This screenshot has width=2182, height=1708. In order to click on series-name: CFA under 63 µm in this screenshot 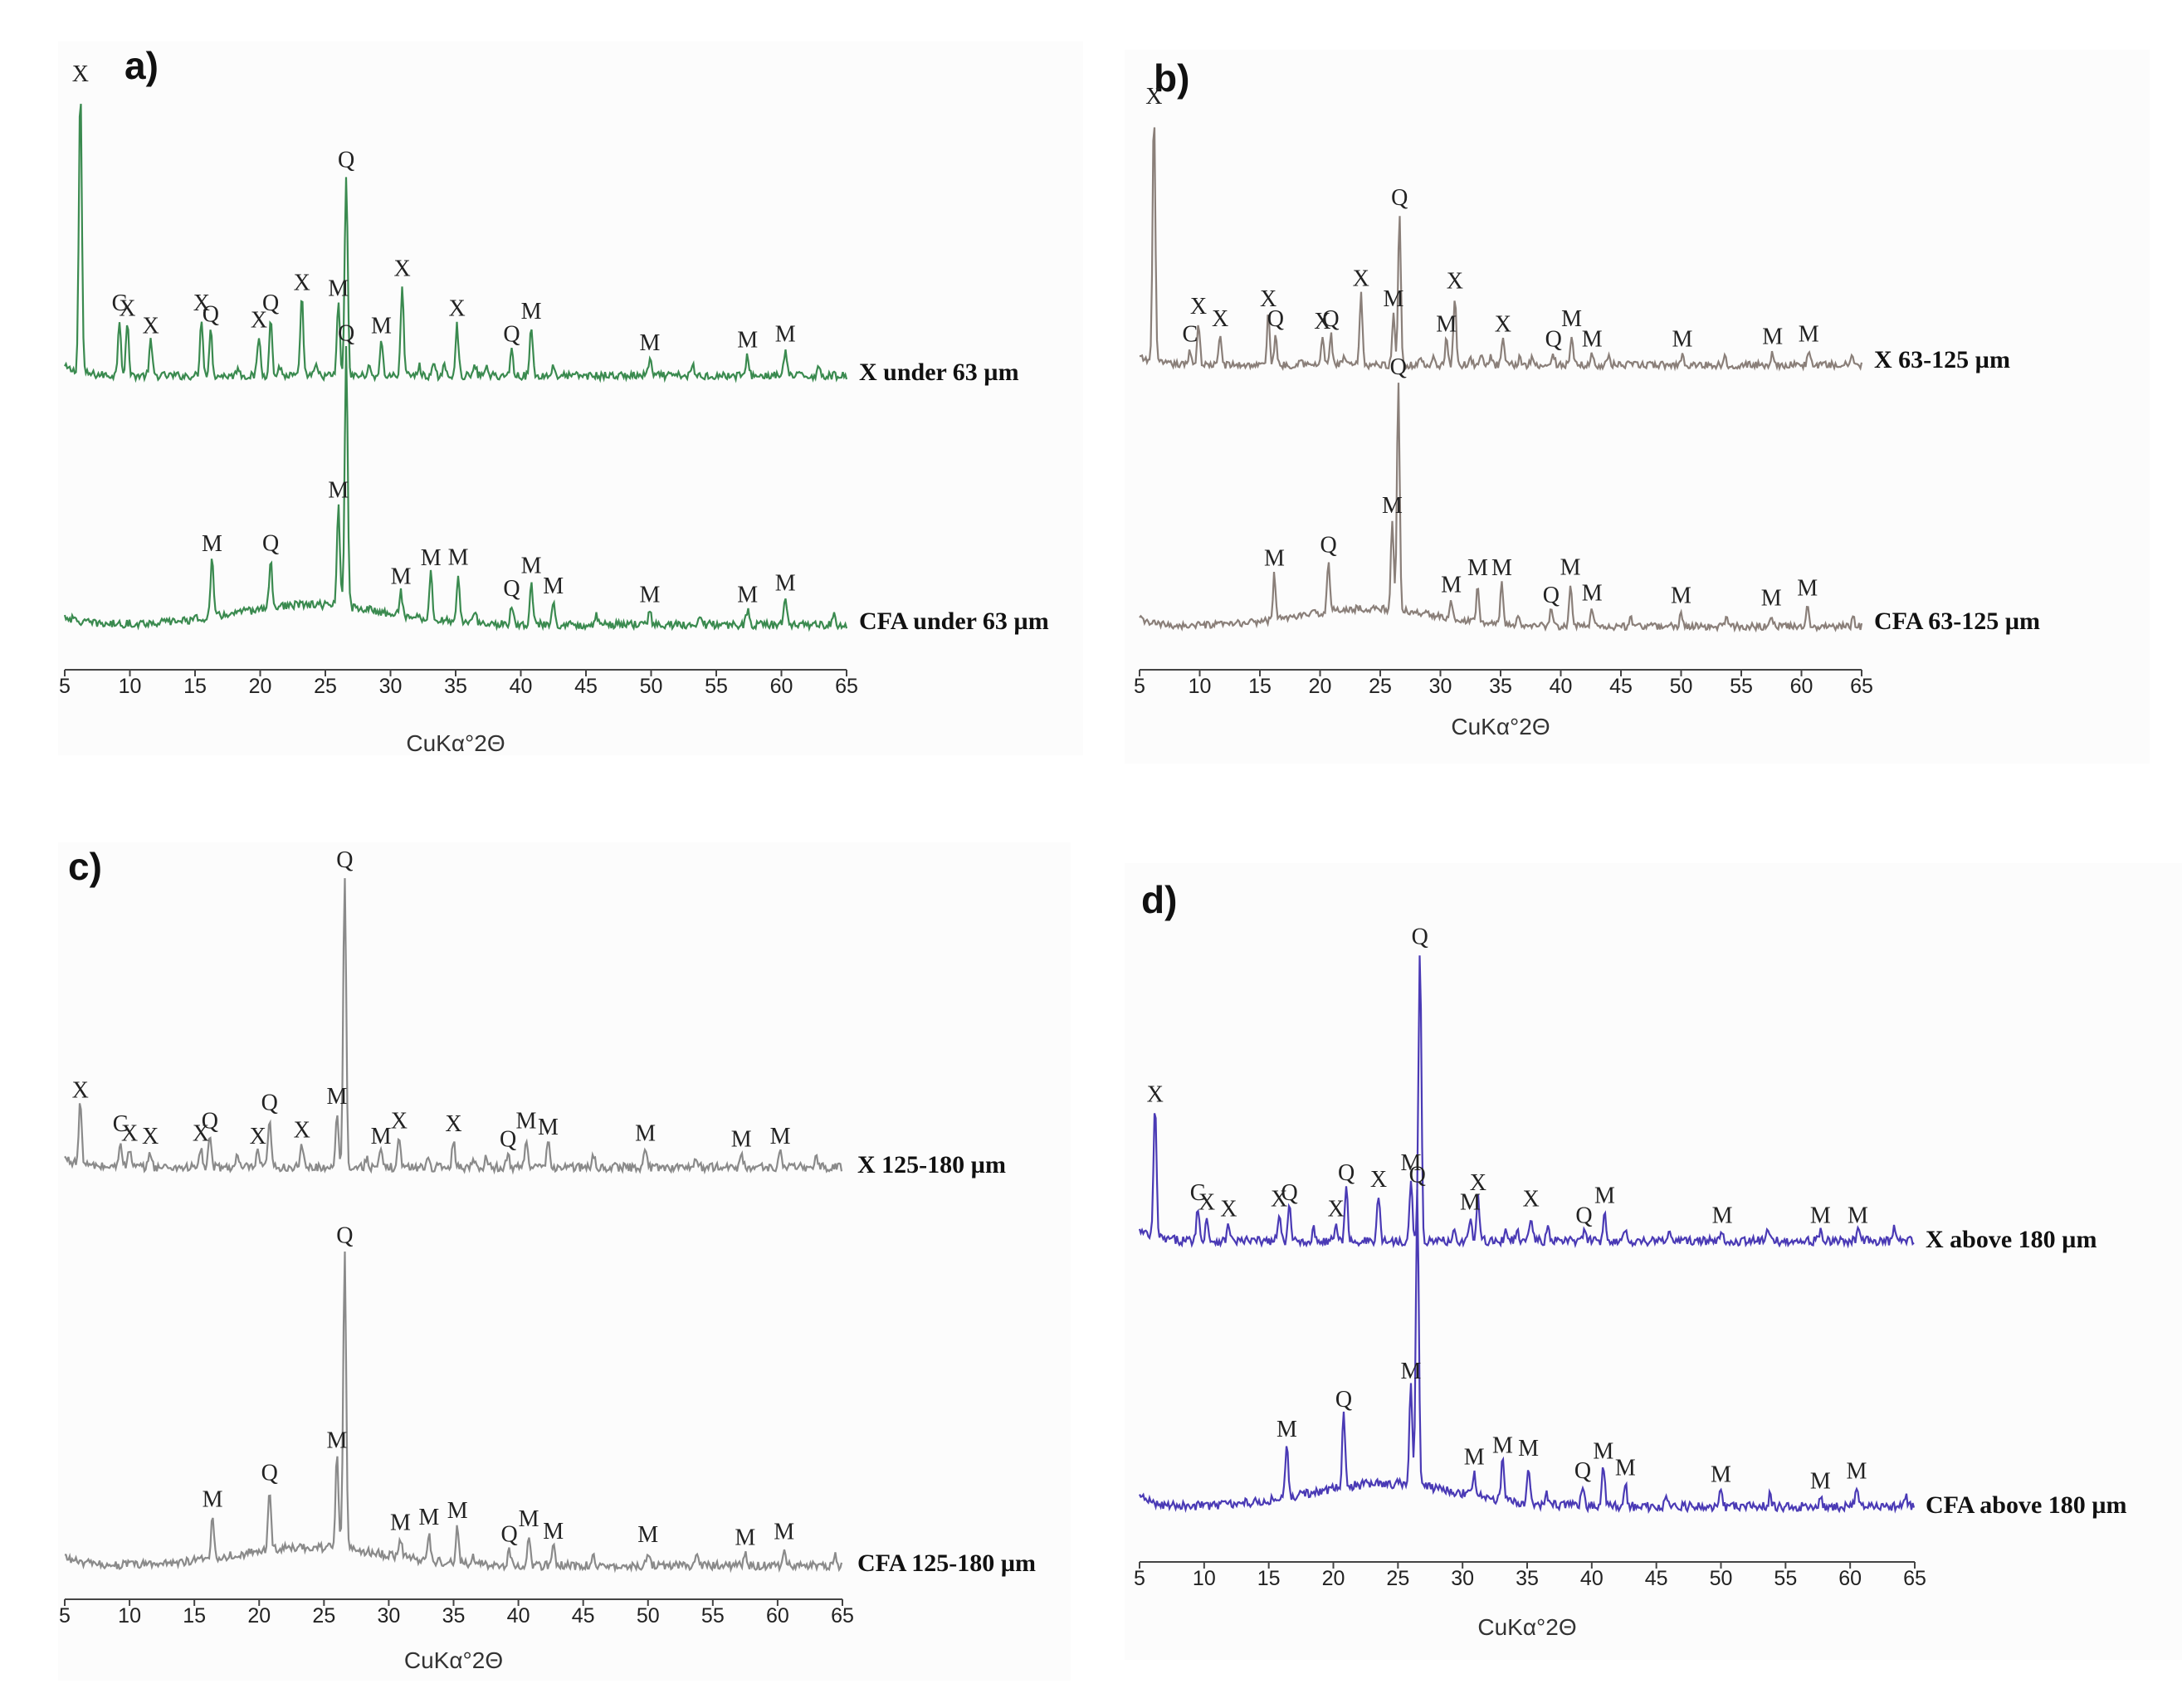, I will do `click(954, 621)`.